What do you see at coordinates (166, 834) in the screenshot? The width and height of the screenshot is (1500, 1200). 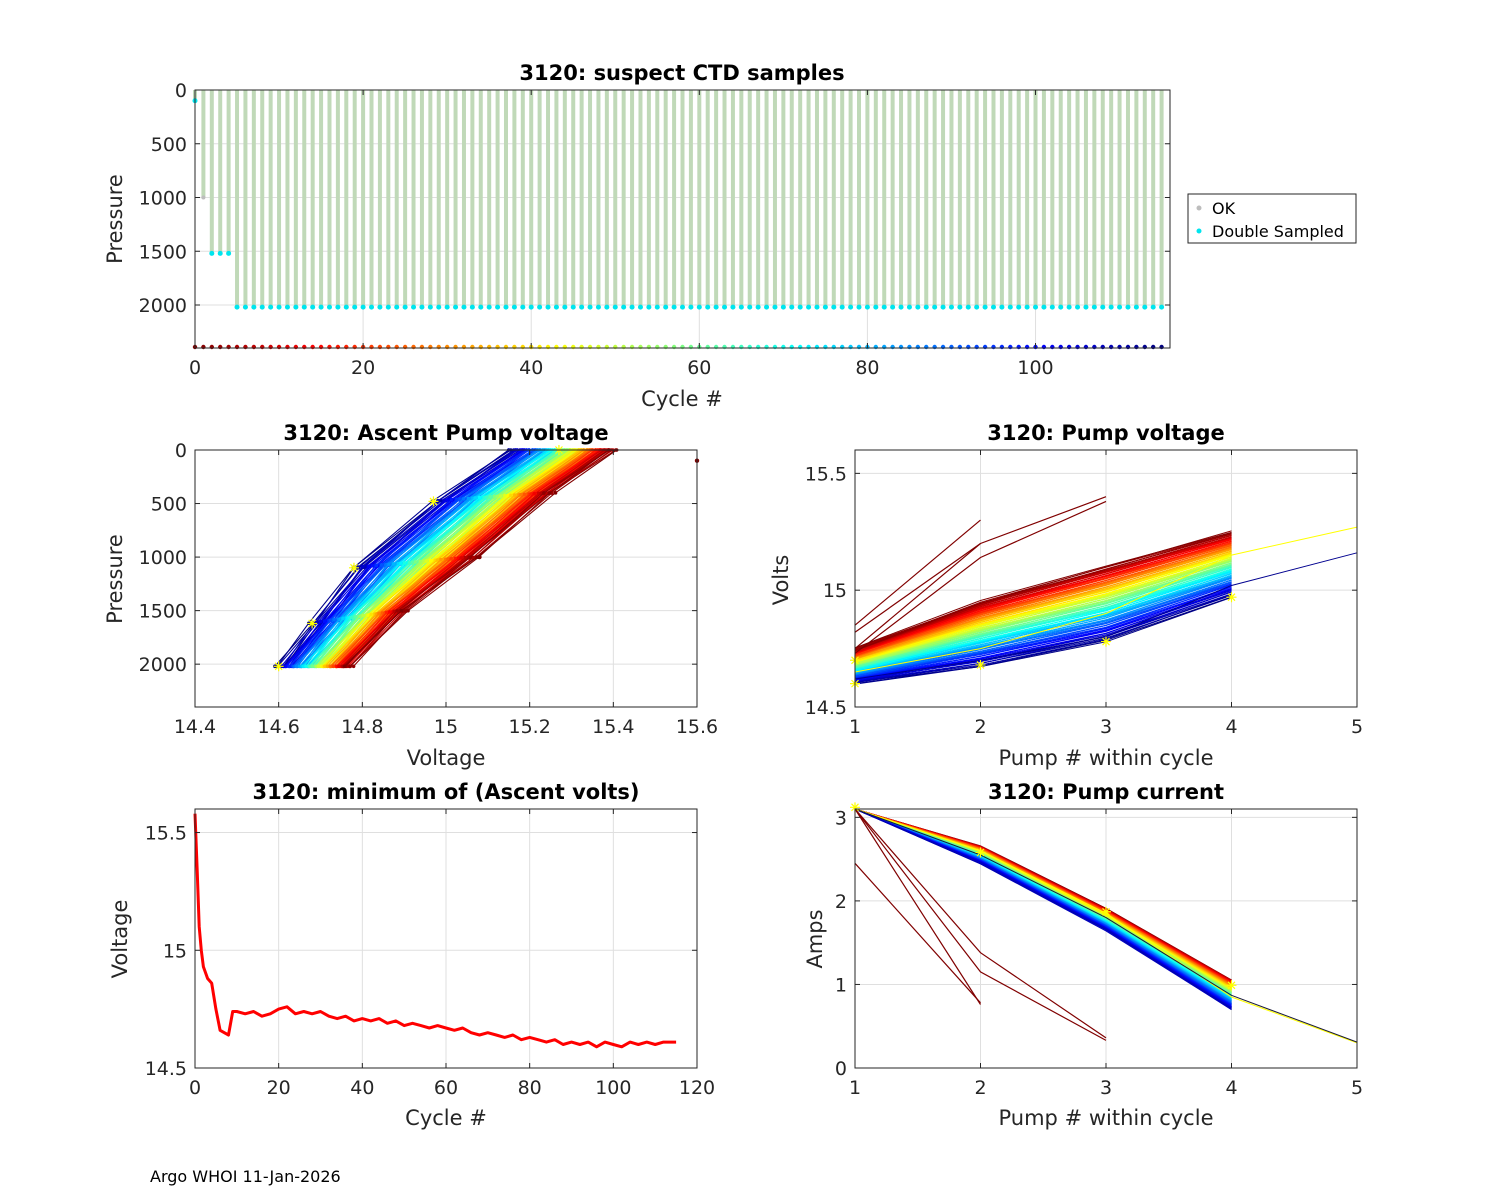 I see `y-tick-label: 15.5` at bounding box center [166, 834].